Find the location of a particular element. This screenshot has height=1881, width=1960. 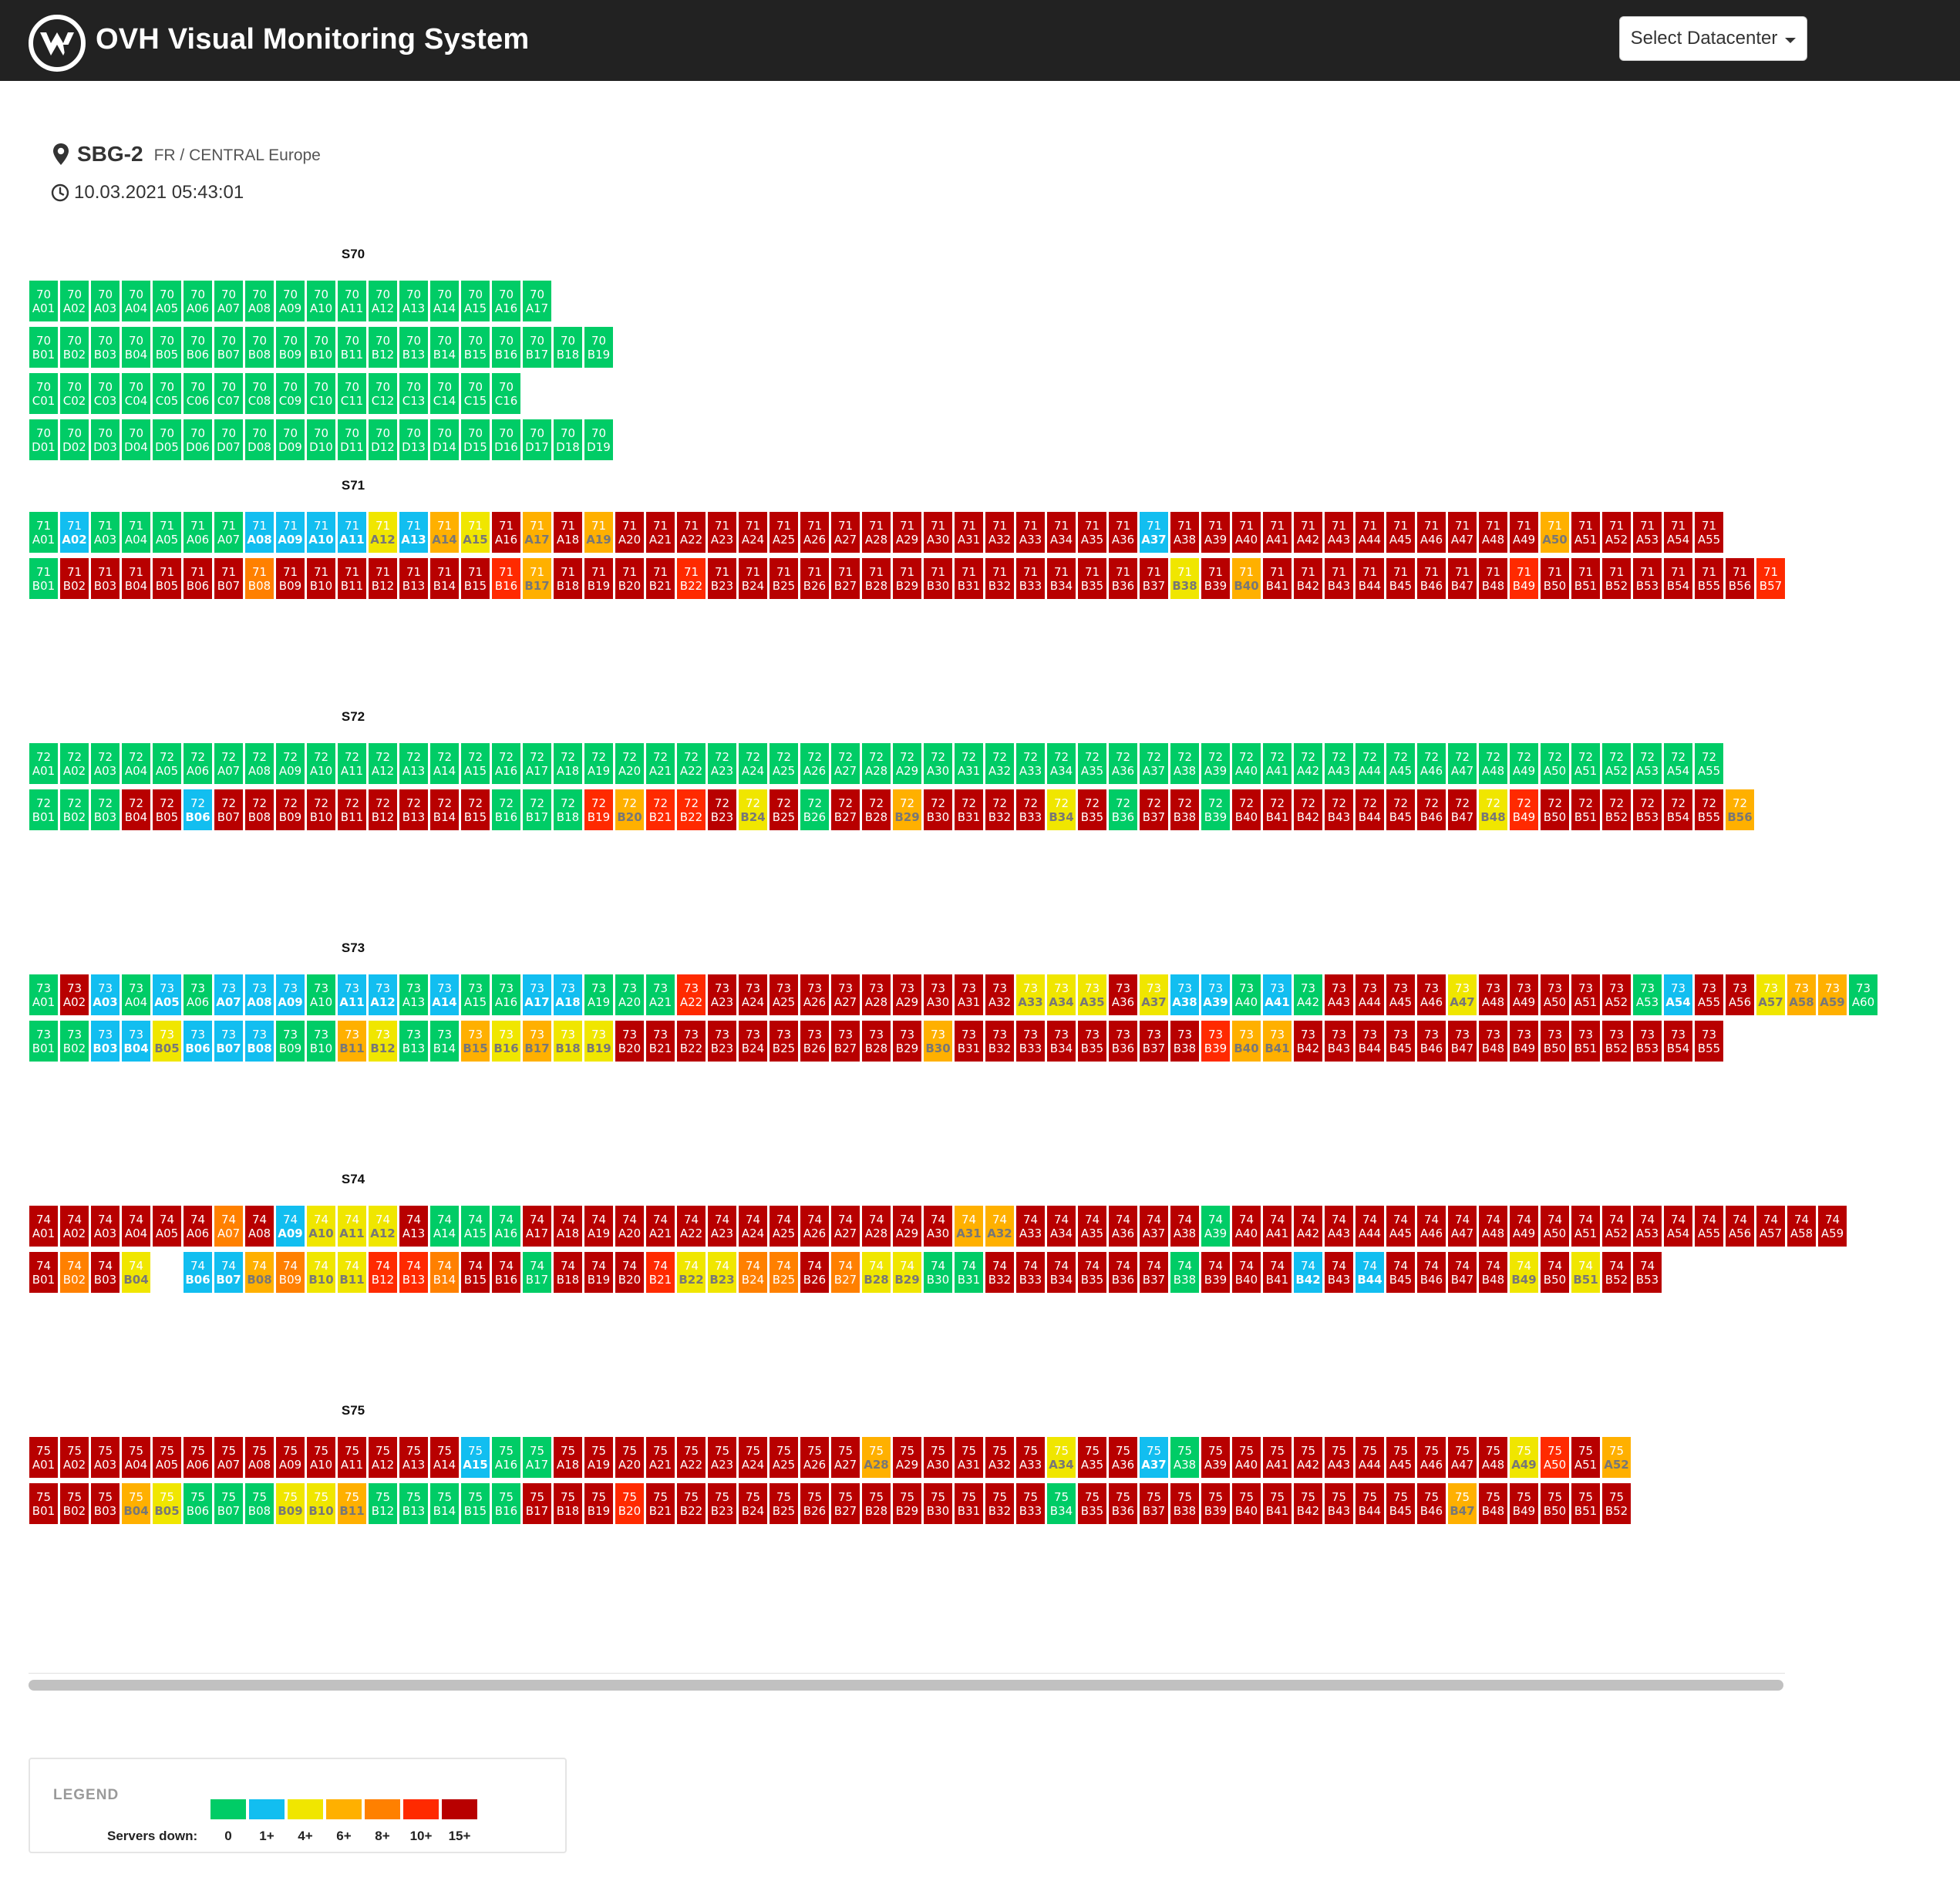

rack-cell: 73 B29 is located at coordinates (907, 1041).